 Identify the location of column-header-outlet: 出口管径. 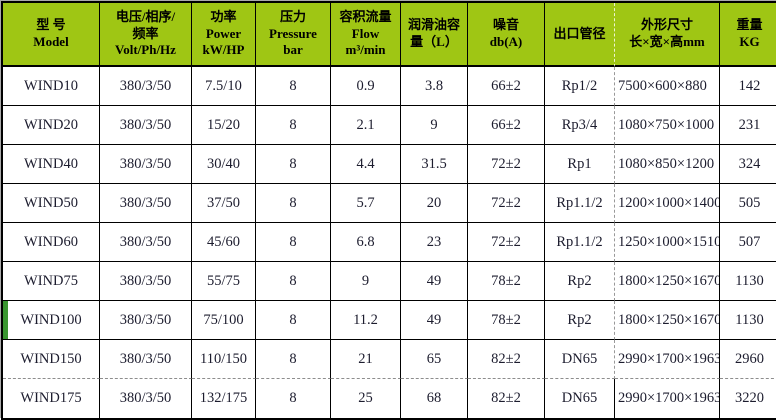
(580, 35).